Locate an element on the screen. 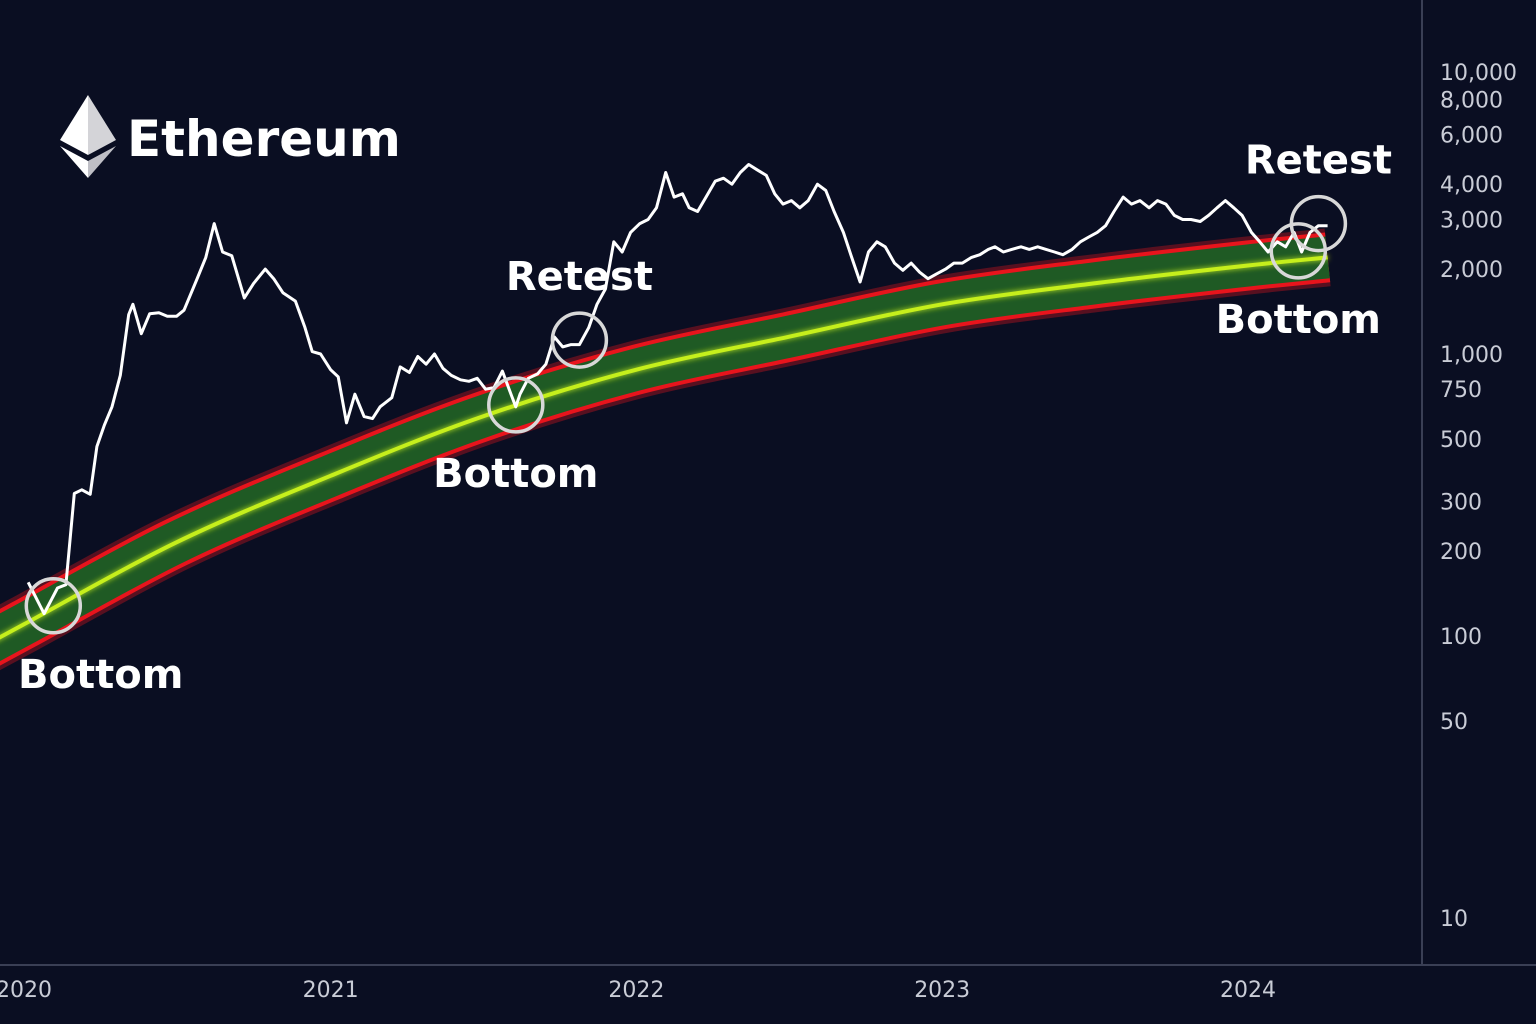  y-tick-label: 8,000 is located at coordinates (1471, 100).